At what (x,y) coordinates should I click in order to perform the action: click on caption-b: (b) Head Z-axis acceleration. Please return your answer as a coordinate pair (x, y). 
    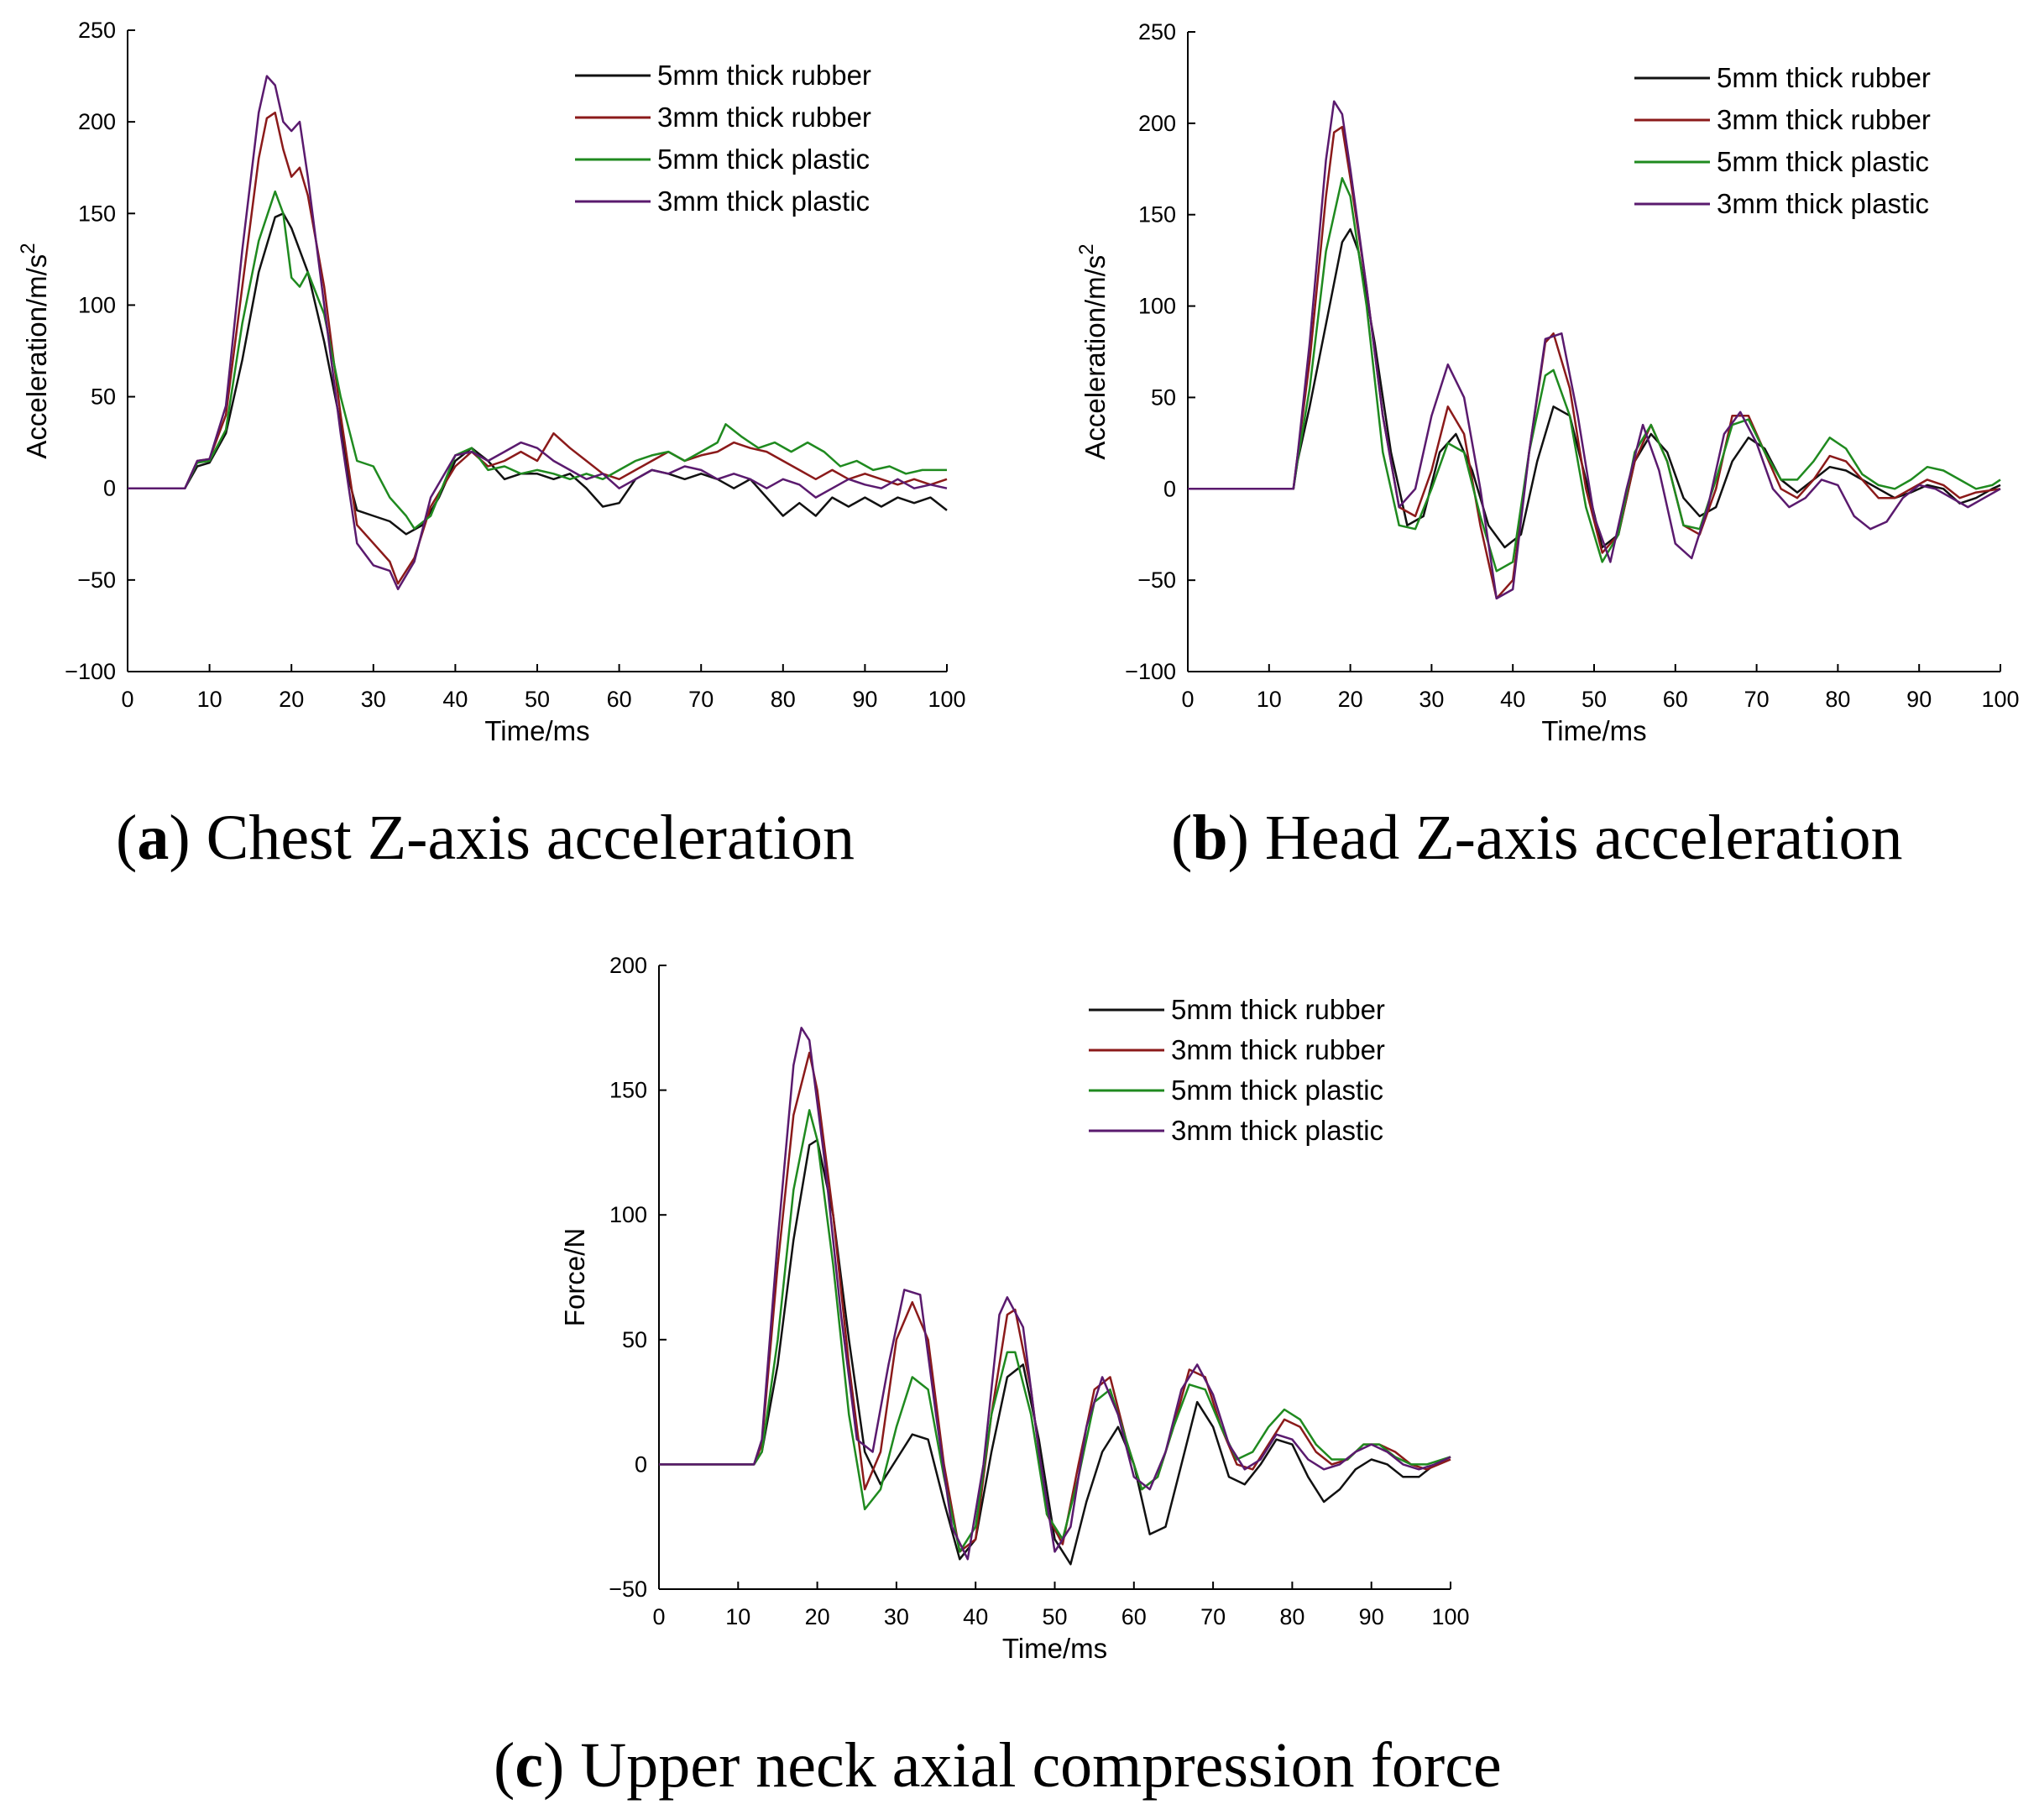
    Looking at the image, I should click on (1537, 838).